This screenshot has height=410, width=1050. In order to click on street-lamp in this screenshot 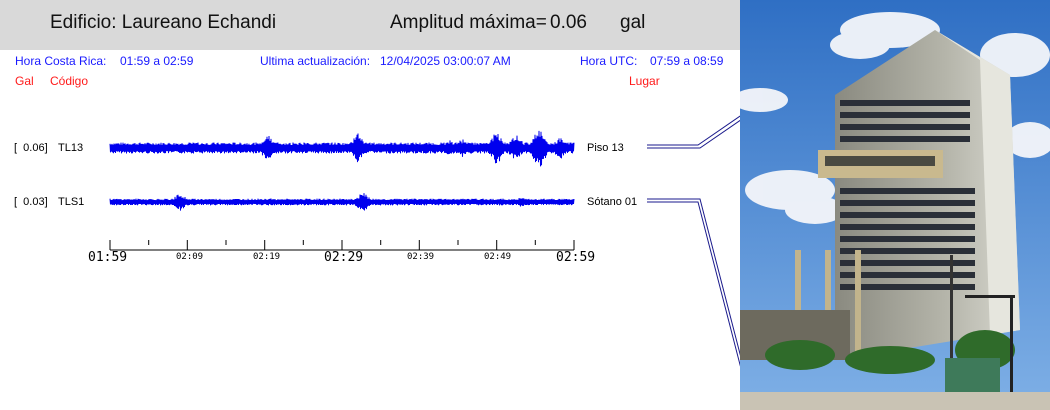, I will do `click(951, 325)`.